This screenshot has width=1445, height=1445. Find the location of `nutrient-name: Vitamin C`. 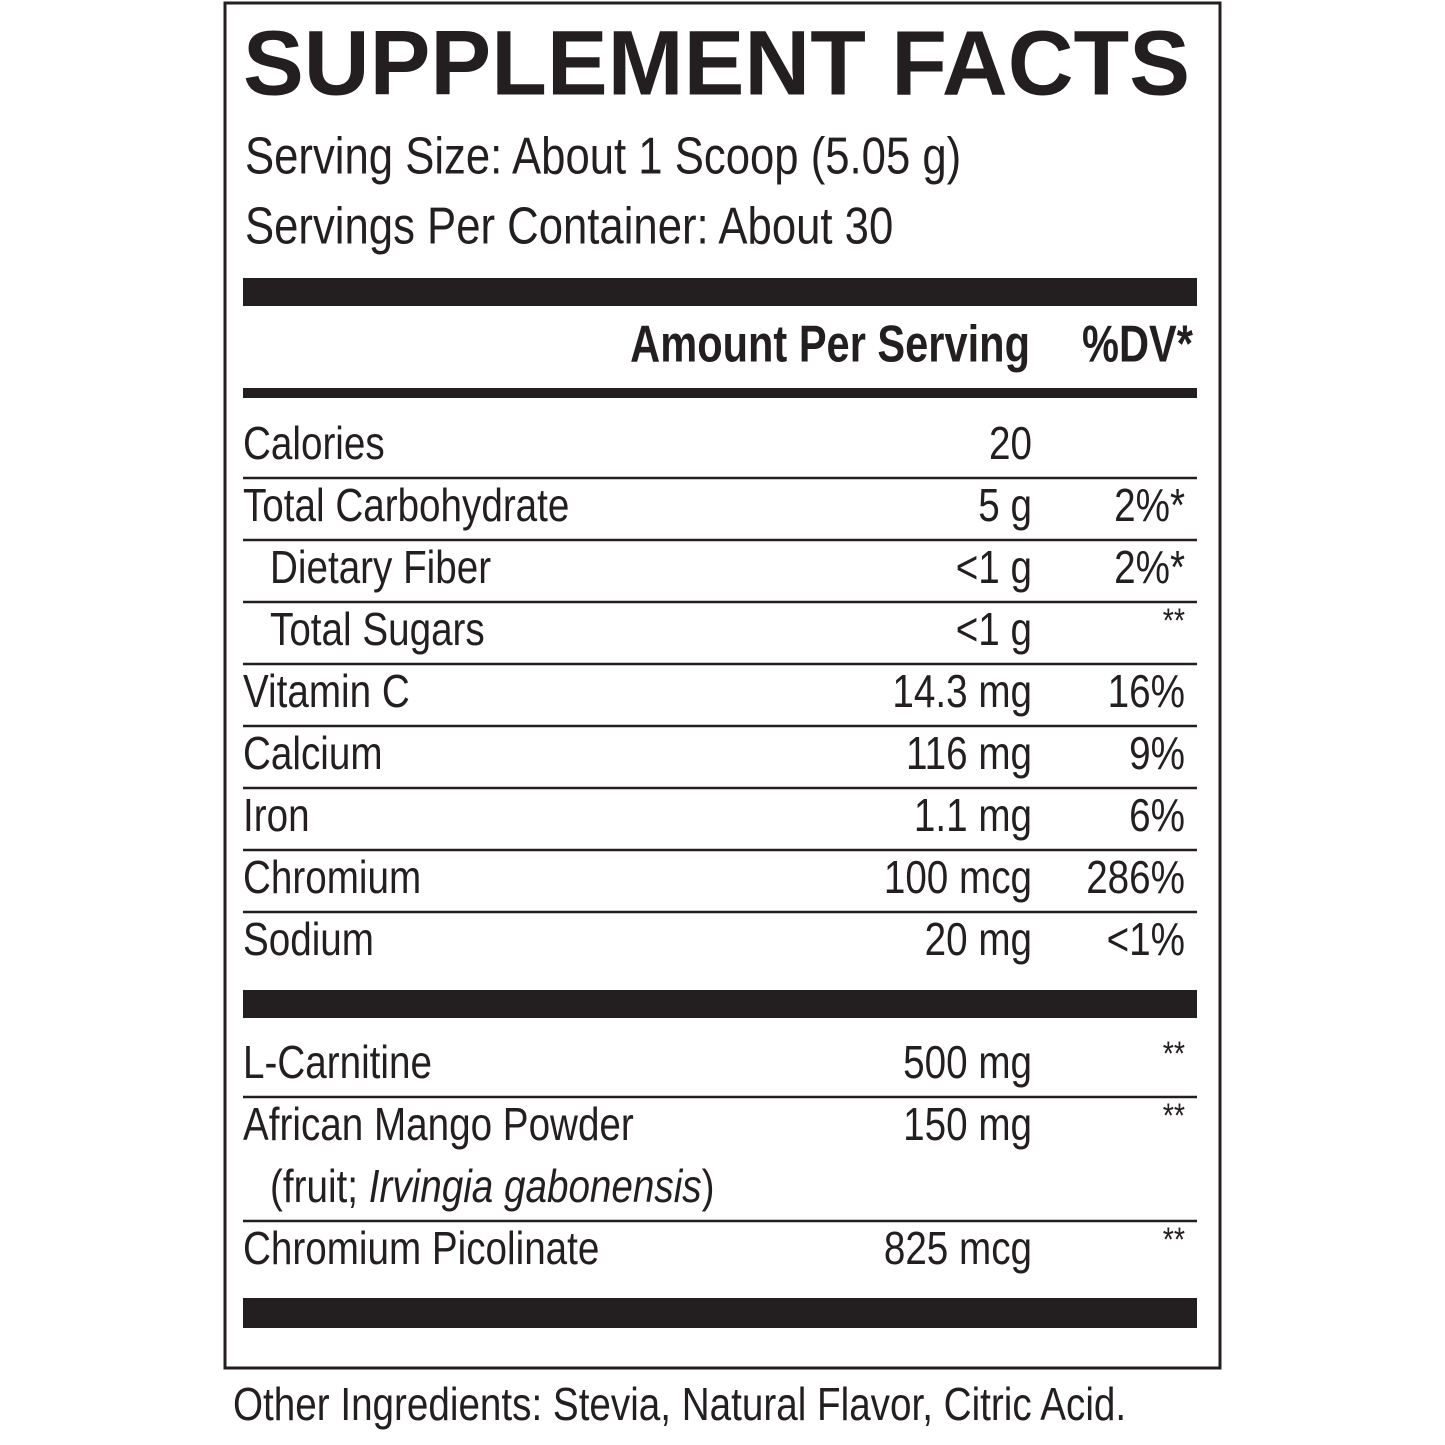

nutrient-name: Vitamin C is located at coordinates (326, 691).